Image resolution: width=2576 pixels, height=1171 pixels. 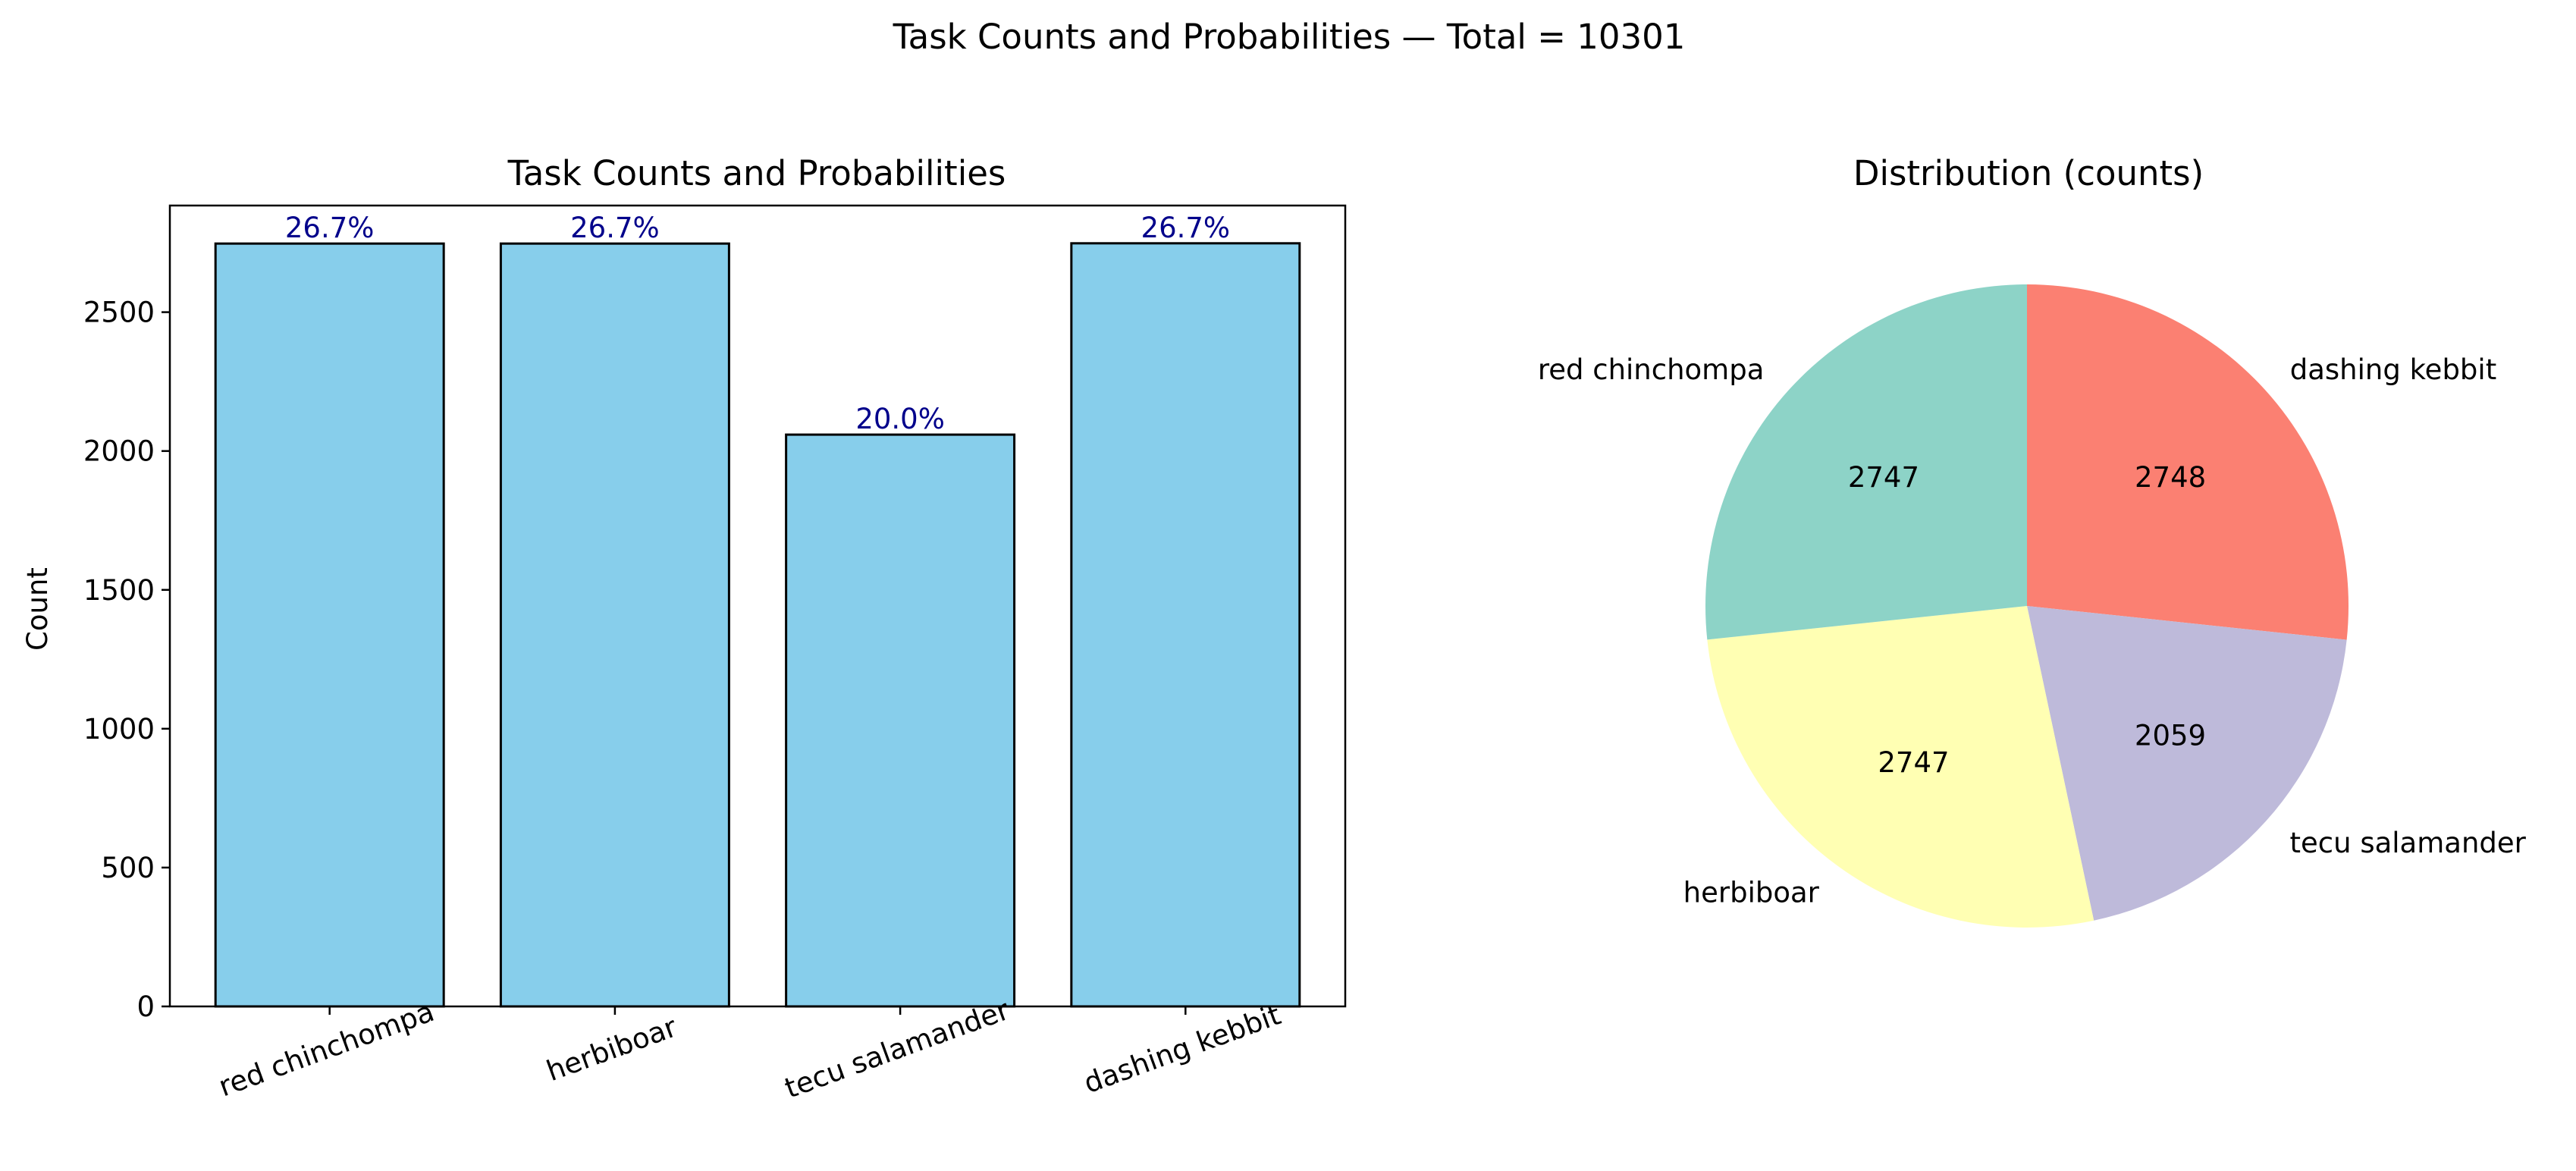 I want to click on pie-chart-title: Distribution (counts), so click(x=2028, y=173).